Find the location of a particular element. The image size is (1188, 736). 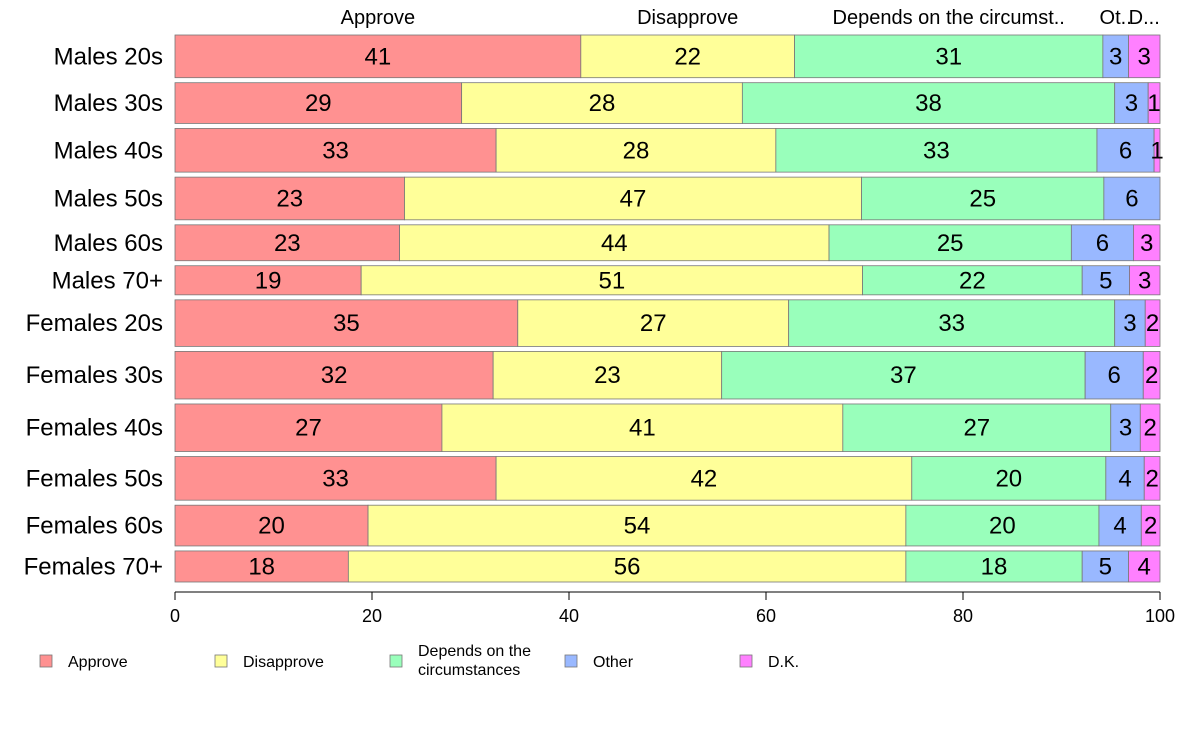

bar-females-30s-approve is located at coordinates (334, 375).